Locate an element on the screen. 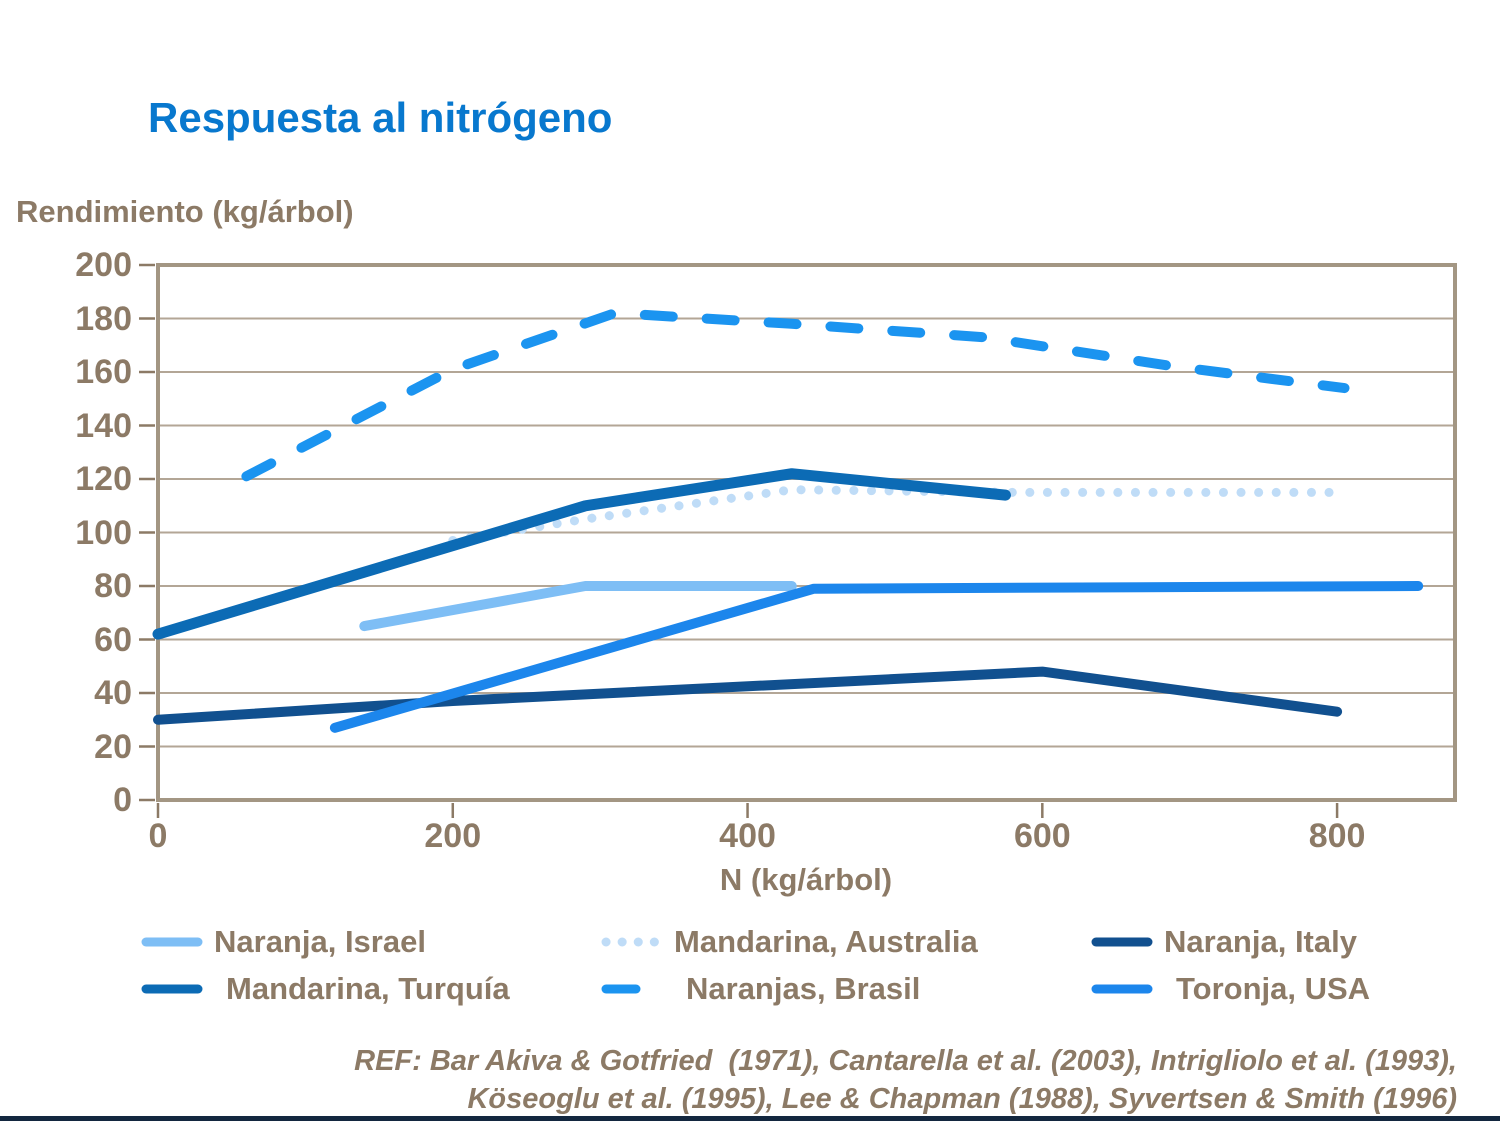 This screenshot has width=1500, height=1126. y-tick-label-160: 160 is located at coordinates (103, 372).